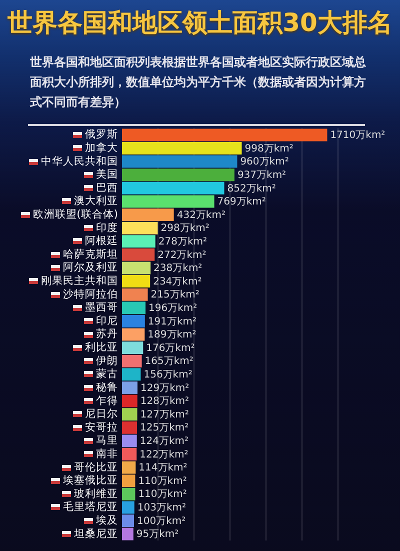  Describe the element at coordinates (107, 174) in the screenshot. I see `y-tick-label: 美国` at that location.